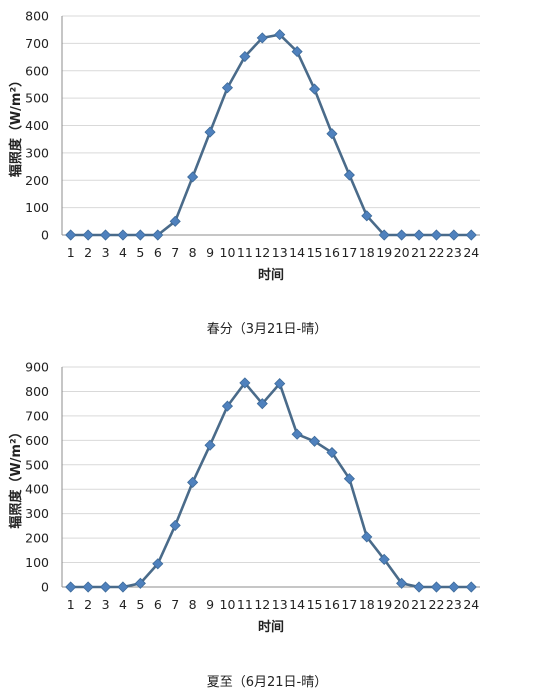  Describe the element at coordinates (245, 252) in the screenshot. I see `x-tick-label: 11` at that location.